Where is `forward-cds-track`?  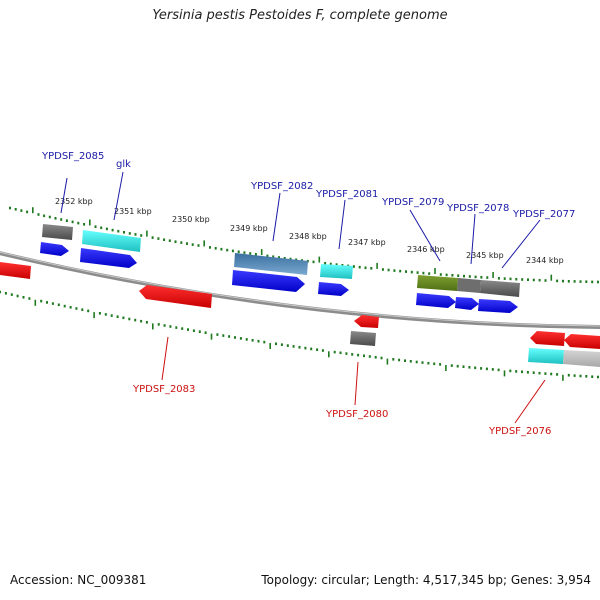 forward-cds-track is located at coordinates (279, 277).